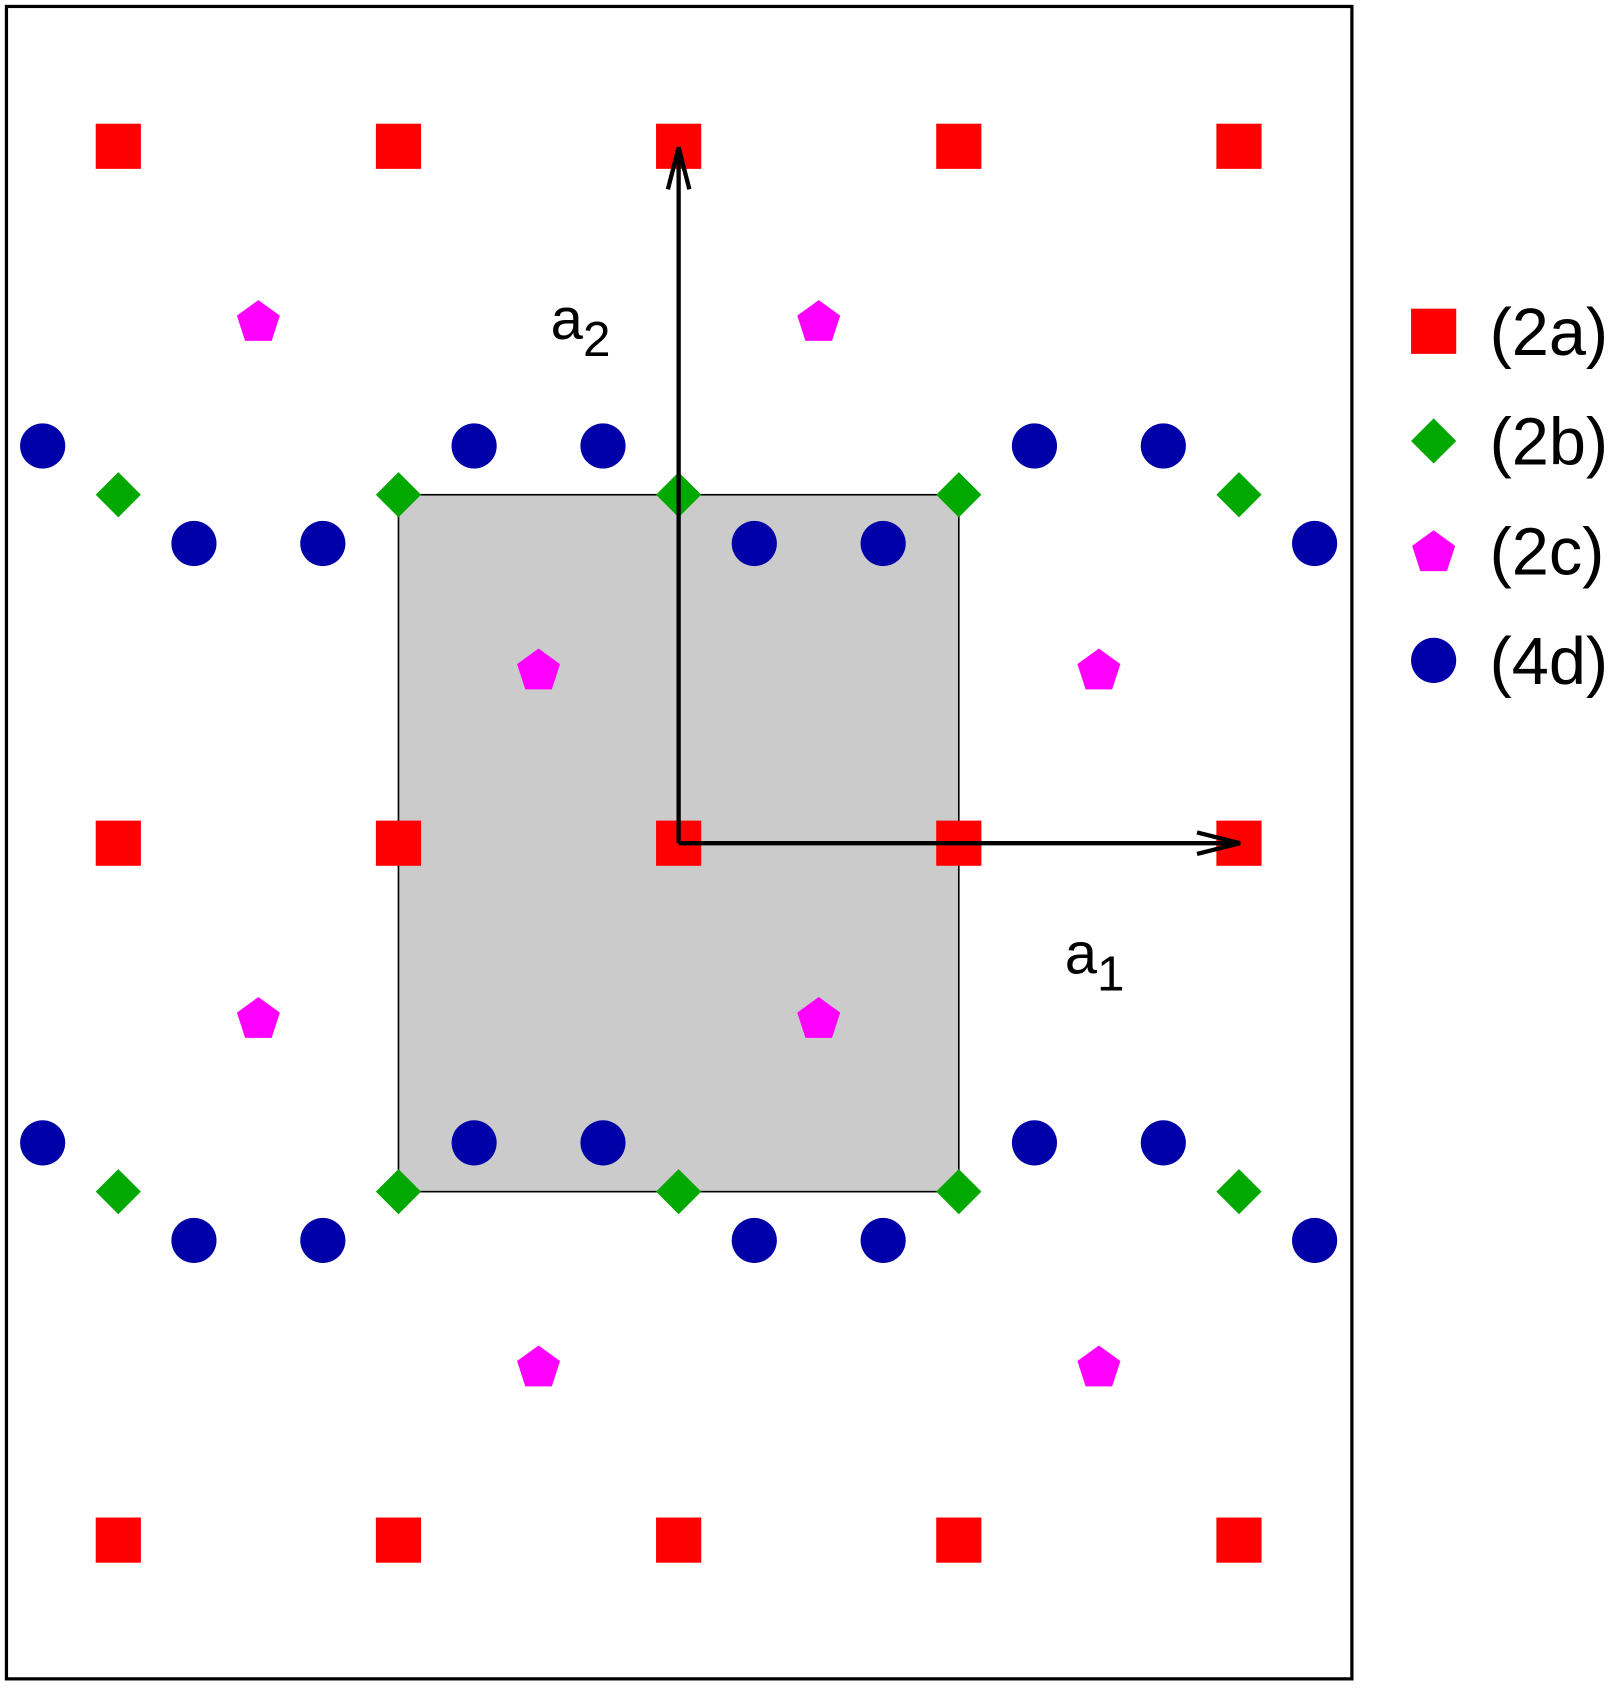 This screenshot has width=1624, height=1695. I want to click on legend-marker-2b, so click(1434, 441).